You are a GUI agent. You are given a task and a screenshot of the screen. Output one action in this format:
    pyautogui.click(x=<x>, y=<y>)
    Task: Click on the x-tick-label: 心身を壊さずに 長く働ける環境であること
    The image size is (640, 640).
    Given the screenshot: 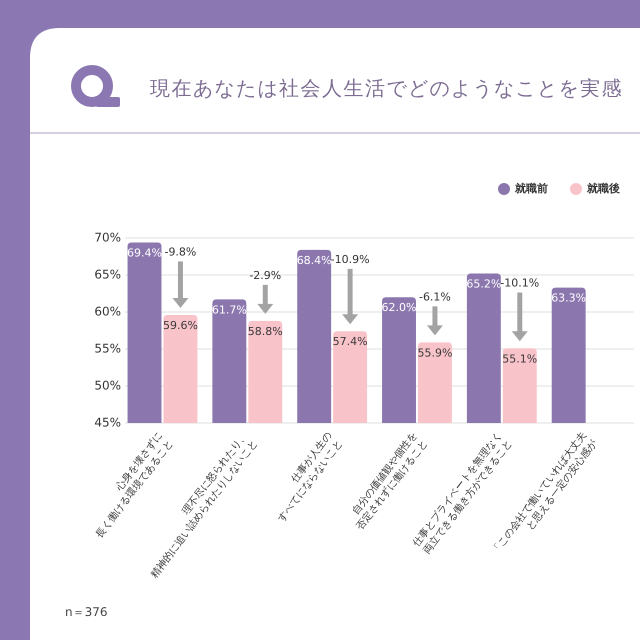 What is the action you would take?
    pyautogui.click(x=134, y=485)
    